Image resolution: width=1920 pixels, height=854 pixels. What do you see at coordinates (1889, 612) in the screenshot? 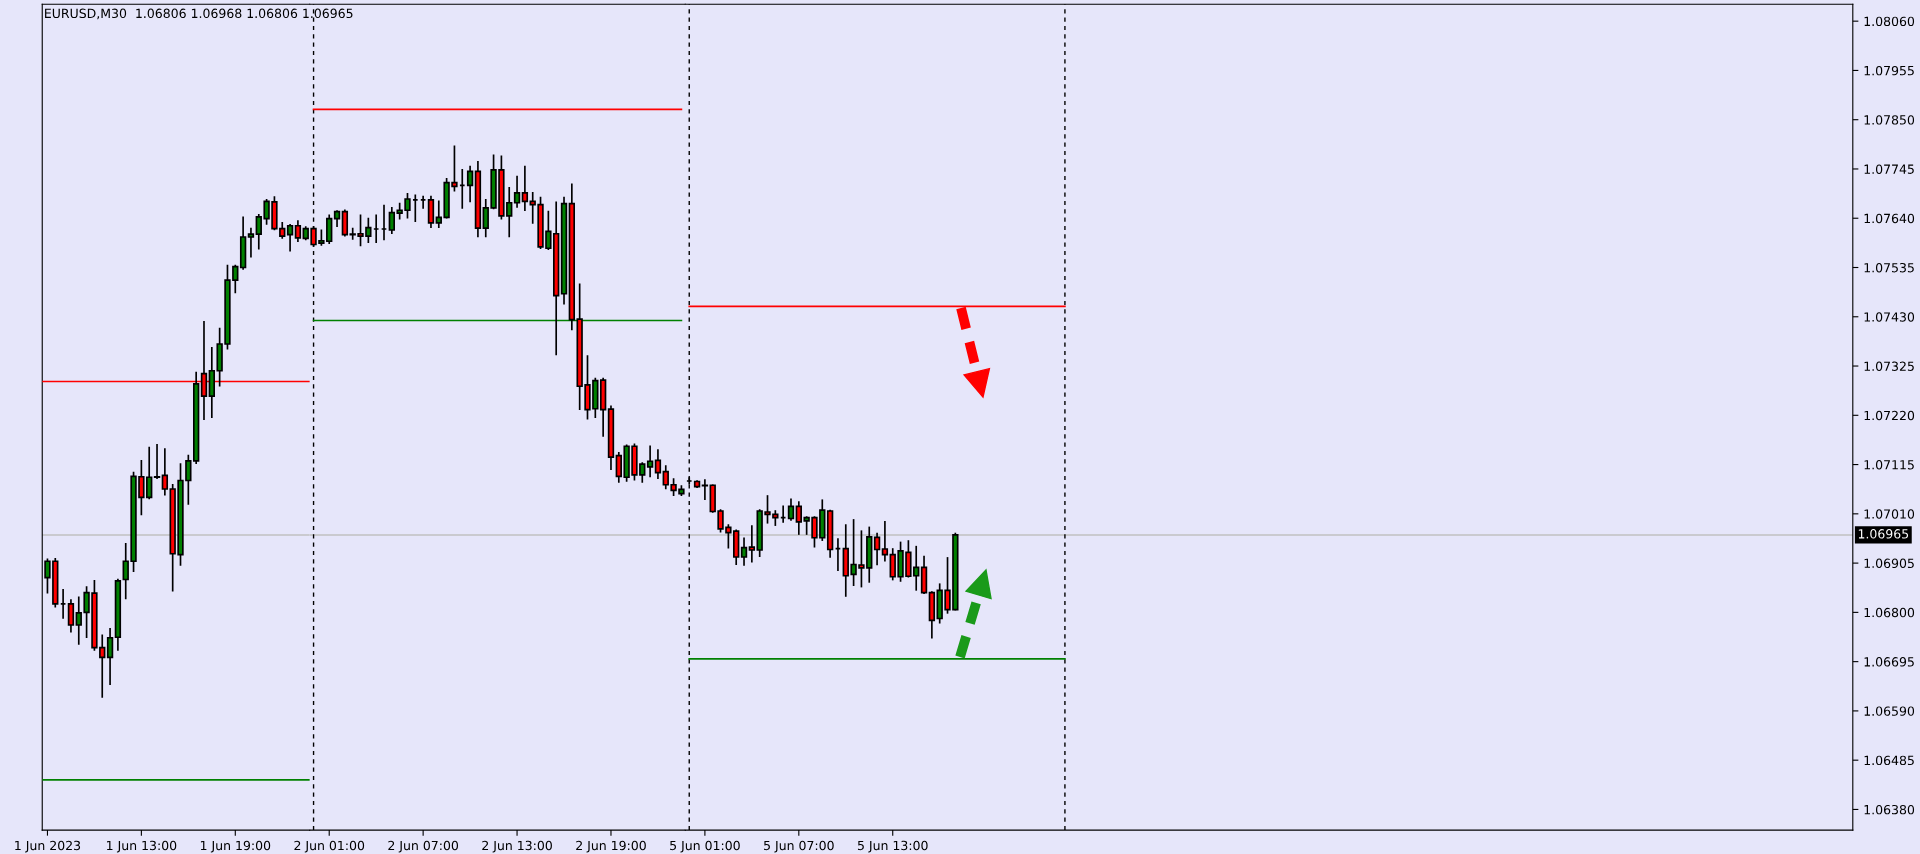
I see `y-tick-label: 1.06800` at bounding box center [1889, 612].